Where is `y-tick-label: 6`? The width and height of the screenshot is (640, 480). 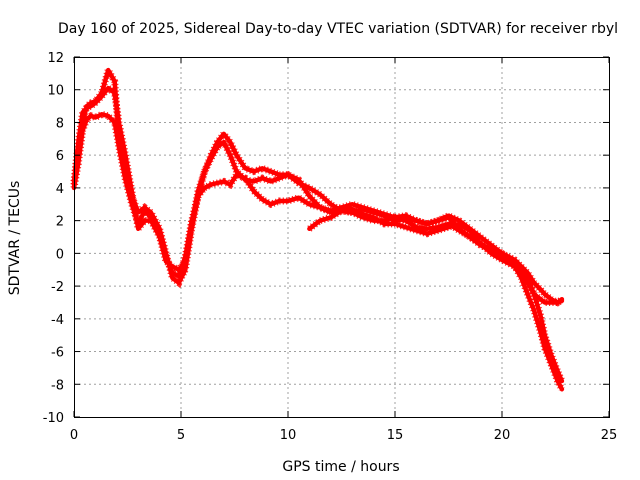 y-tick-label: 6 is located at coordinates (60, 156).